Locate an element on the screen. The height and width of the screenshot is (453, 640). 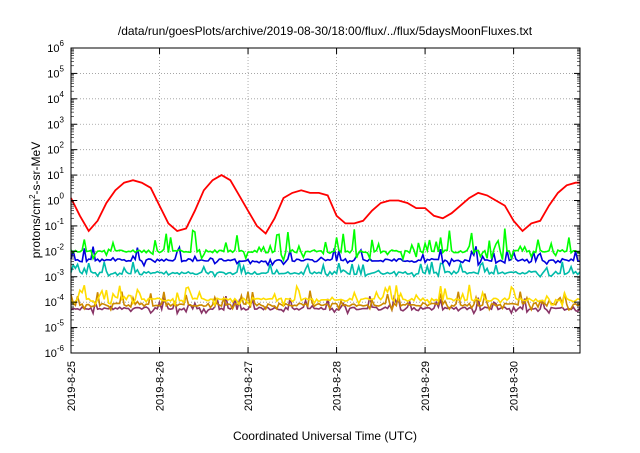
y-tick-label: 10⁻⁵ is located at coordinates (55, 327).